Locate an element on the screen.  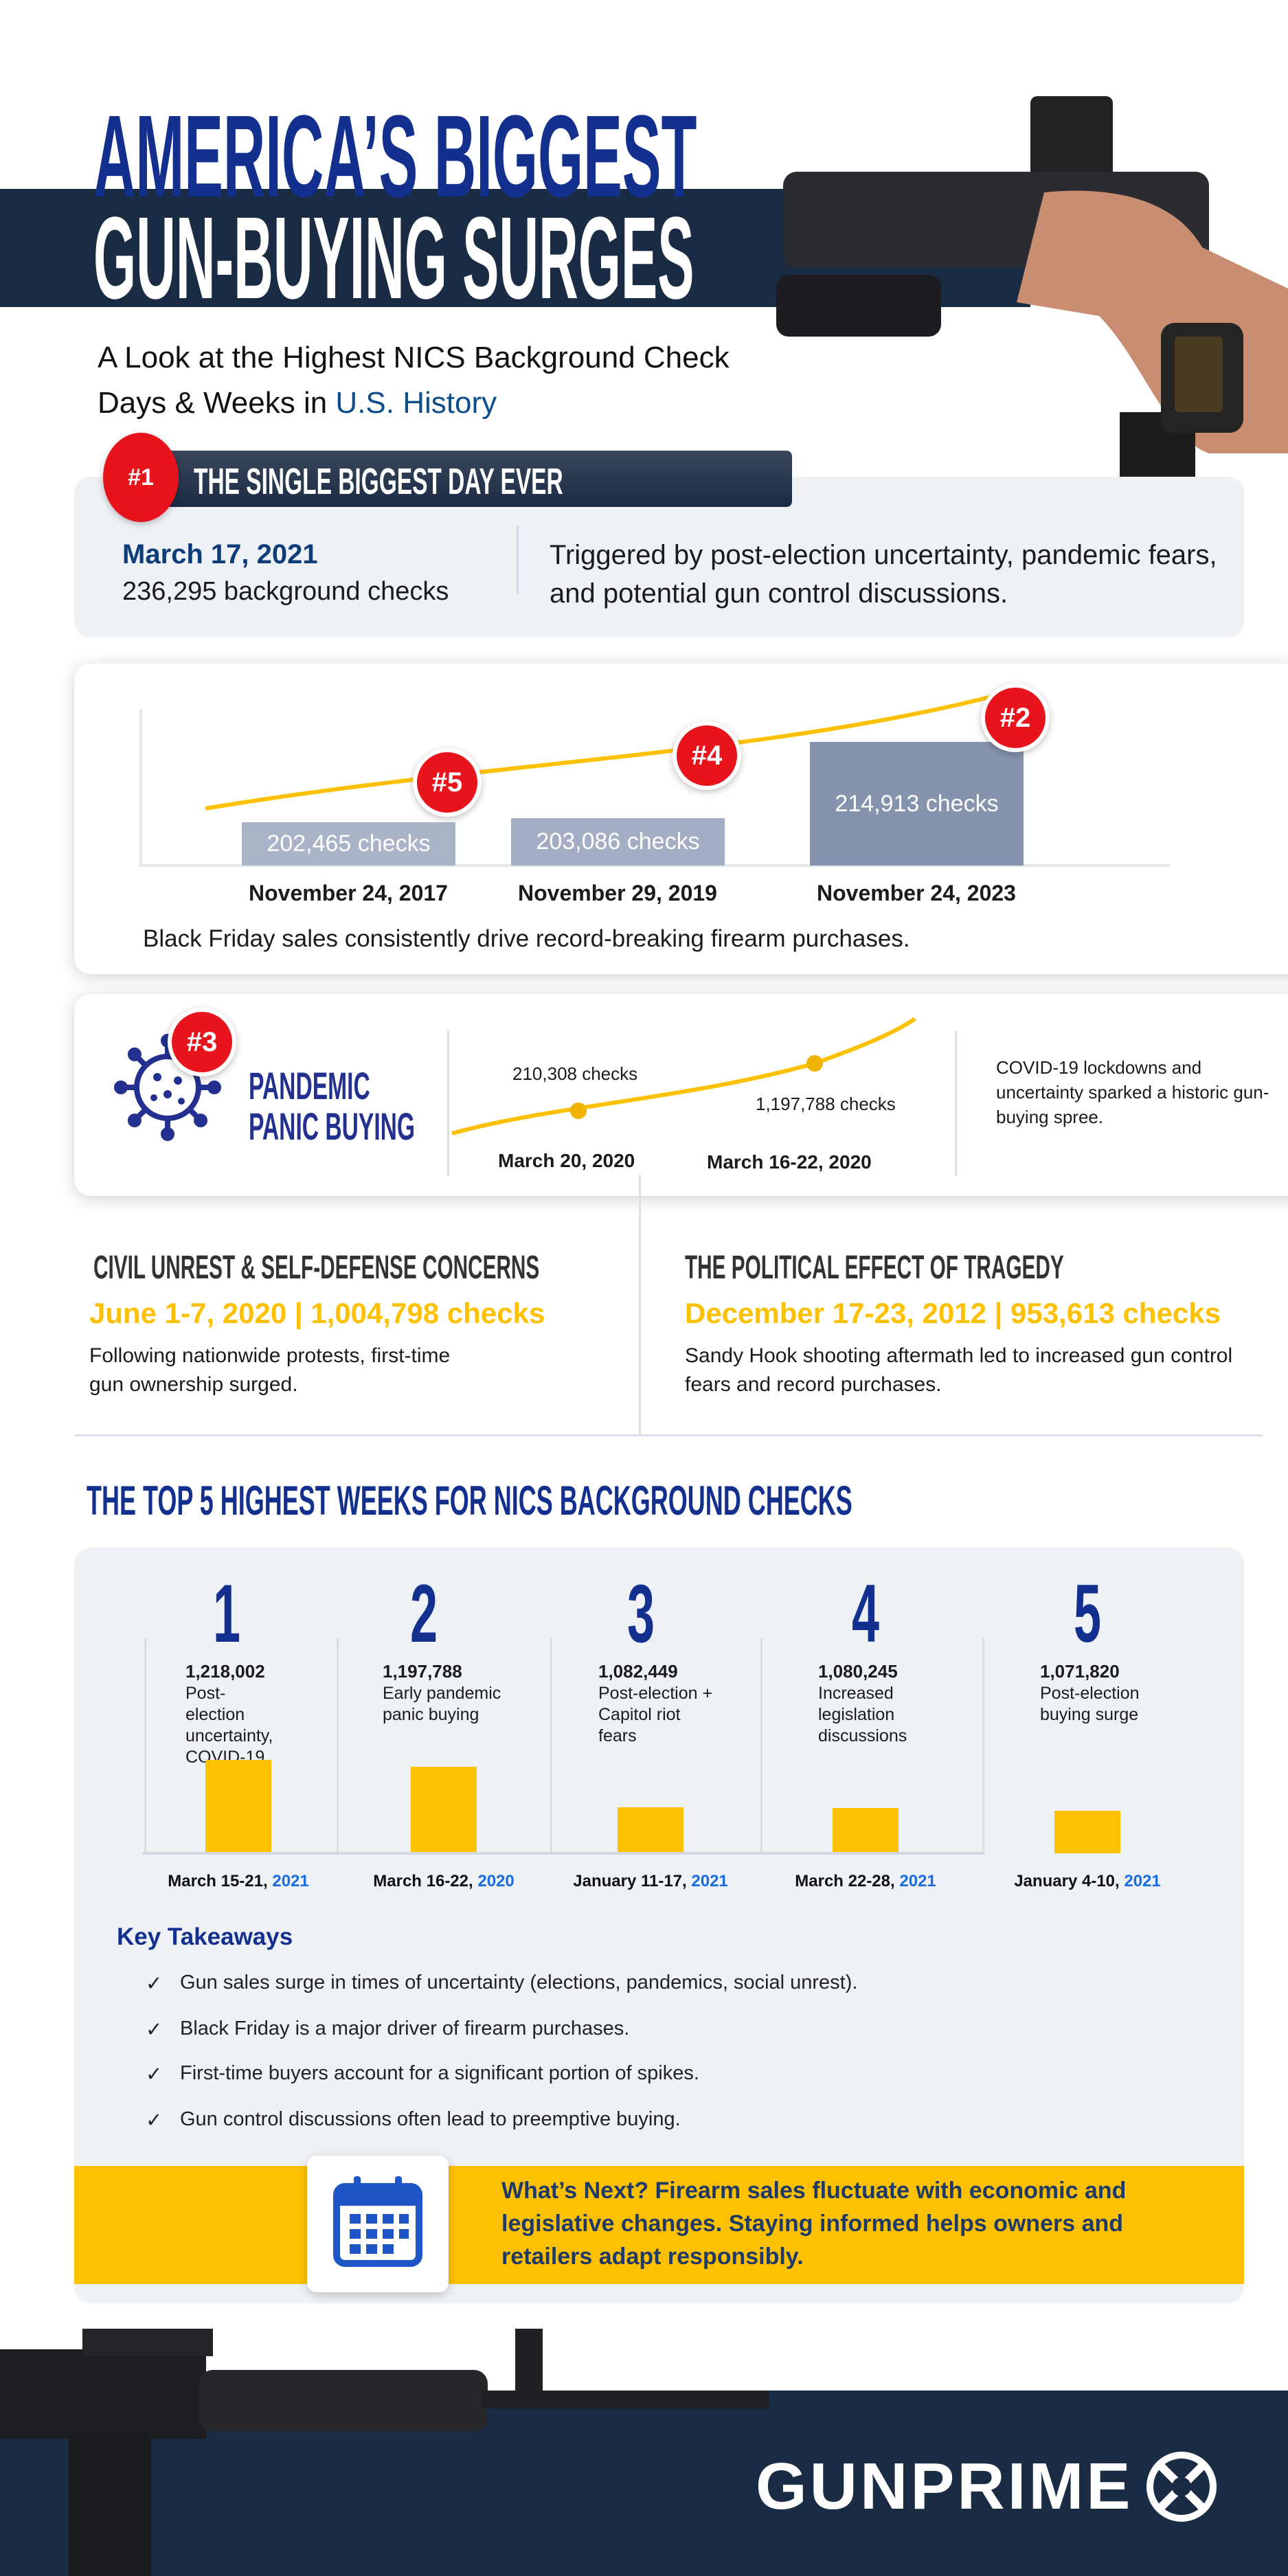
week-date: March 15-21, 2021 is located at coordinates (238, 1881).